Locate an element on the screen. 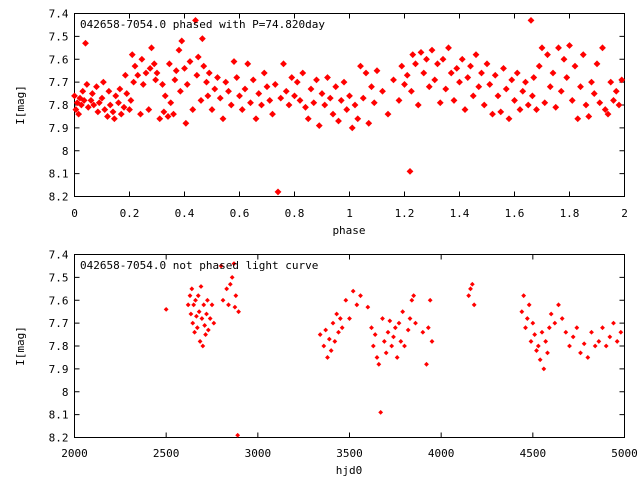  phased-x-tick-label: 1.2 is located at coordinates (405, 213).